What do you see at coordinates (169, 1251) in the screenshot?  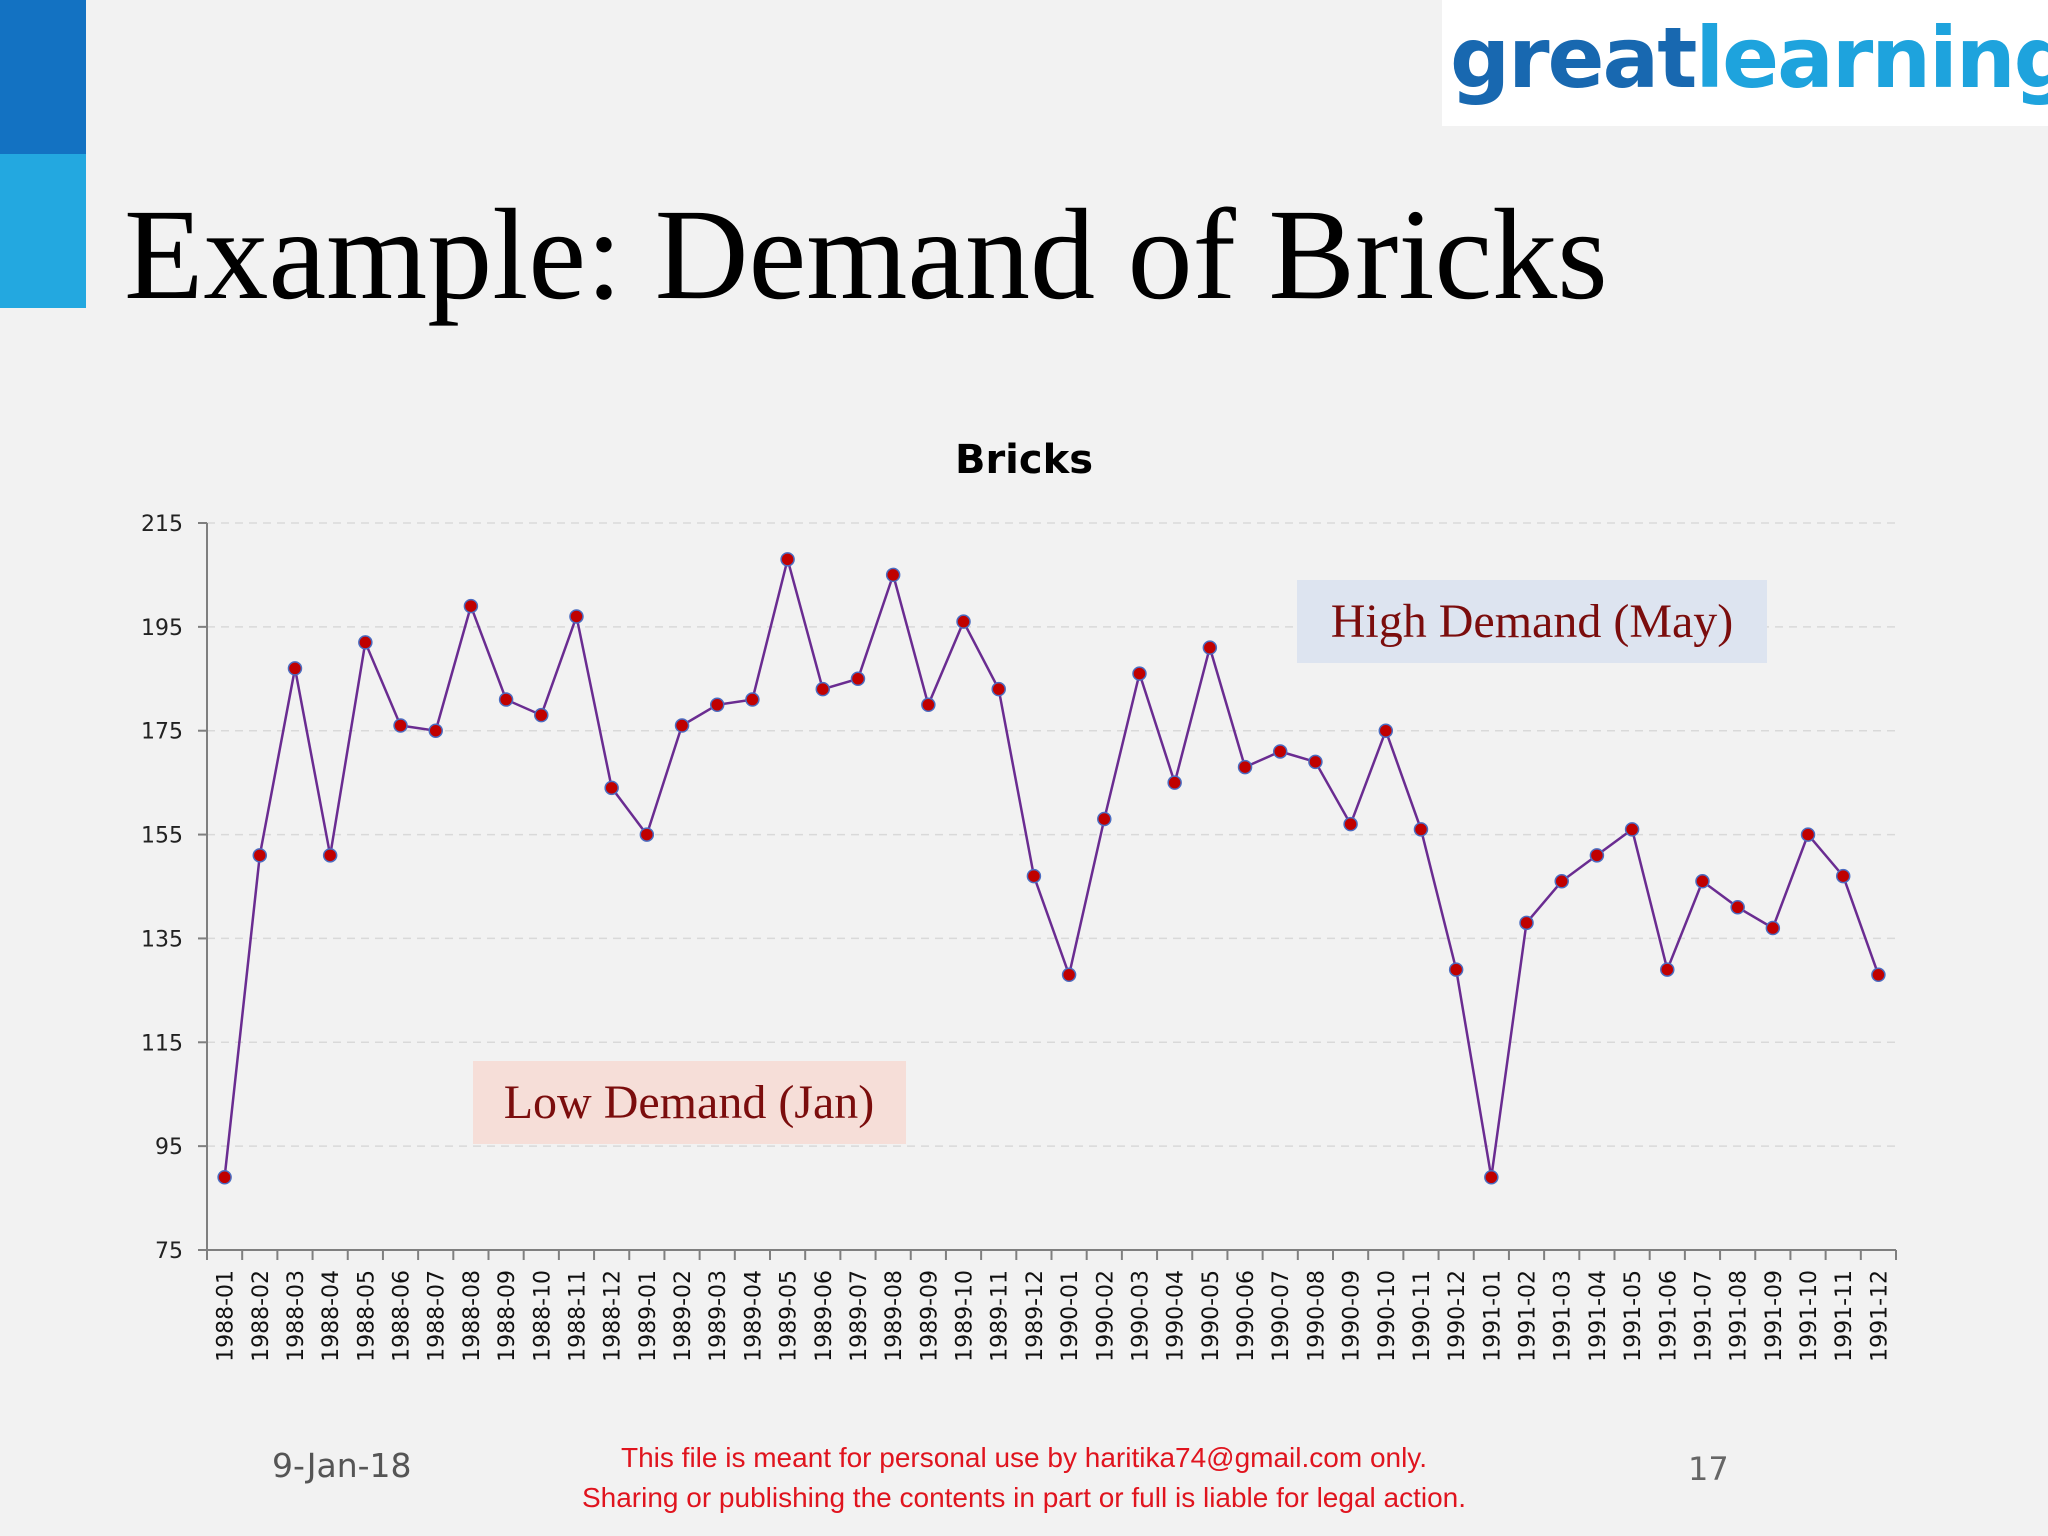 I see `y-tick-label: 75` at bounding box center [169, 1251].